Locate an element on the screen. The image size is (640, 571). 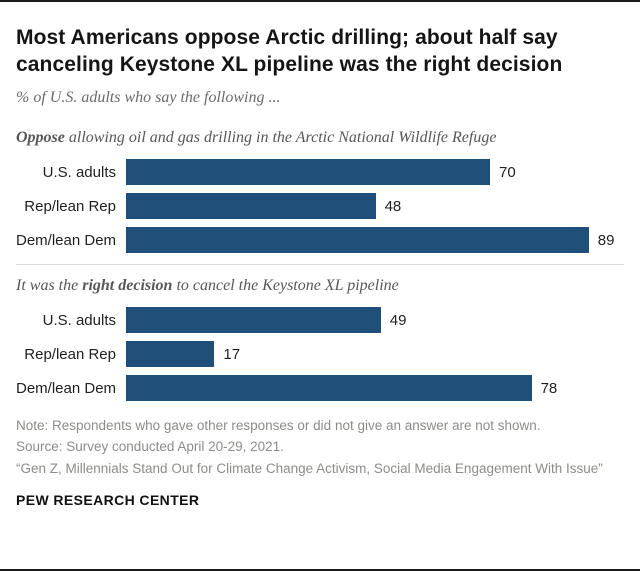
bar-row: U.S. adults 70 is located at coordinates (320, 172).